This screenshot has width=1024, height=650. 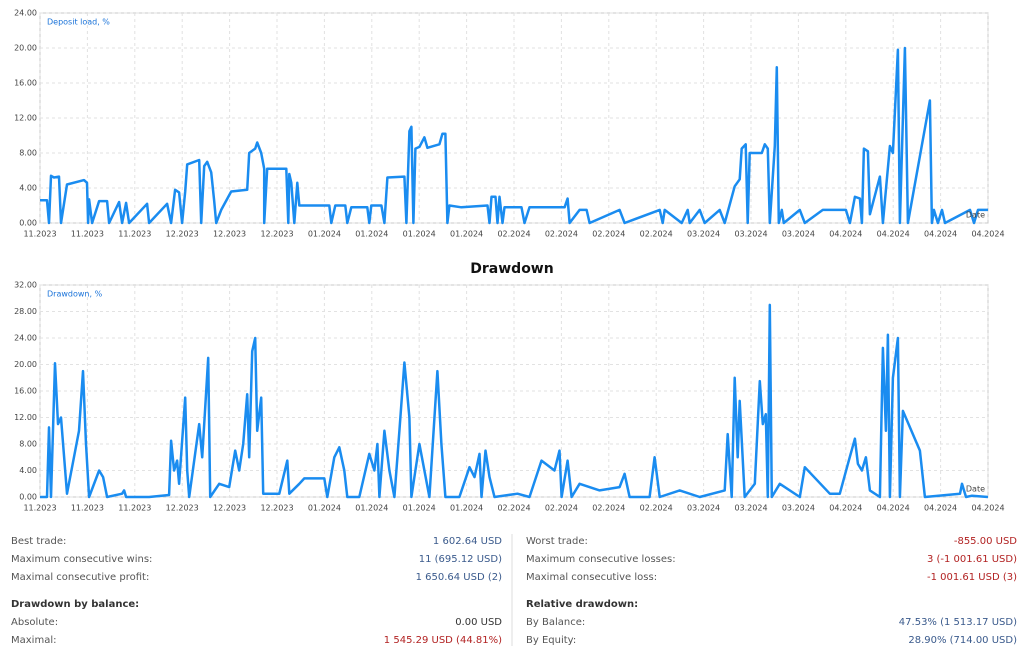 What do you see at coordinates (25, 285) in the screenshot?
I see `y-tick-label: 32.00` at bounding box center [25, 285].